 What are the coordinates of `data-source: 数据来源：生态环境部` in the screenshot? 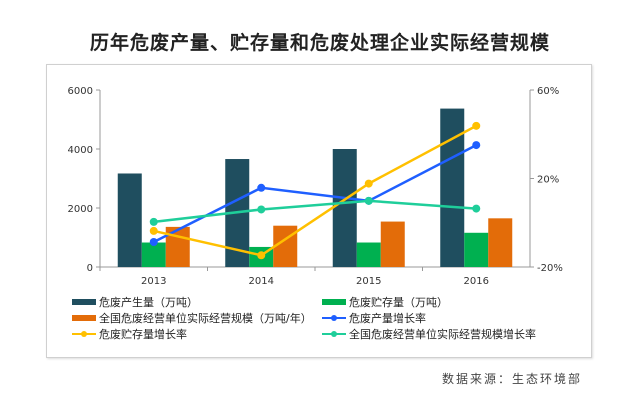 It's located at (511, 379).